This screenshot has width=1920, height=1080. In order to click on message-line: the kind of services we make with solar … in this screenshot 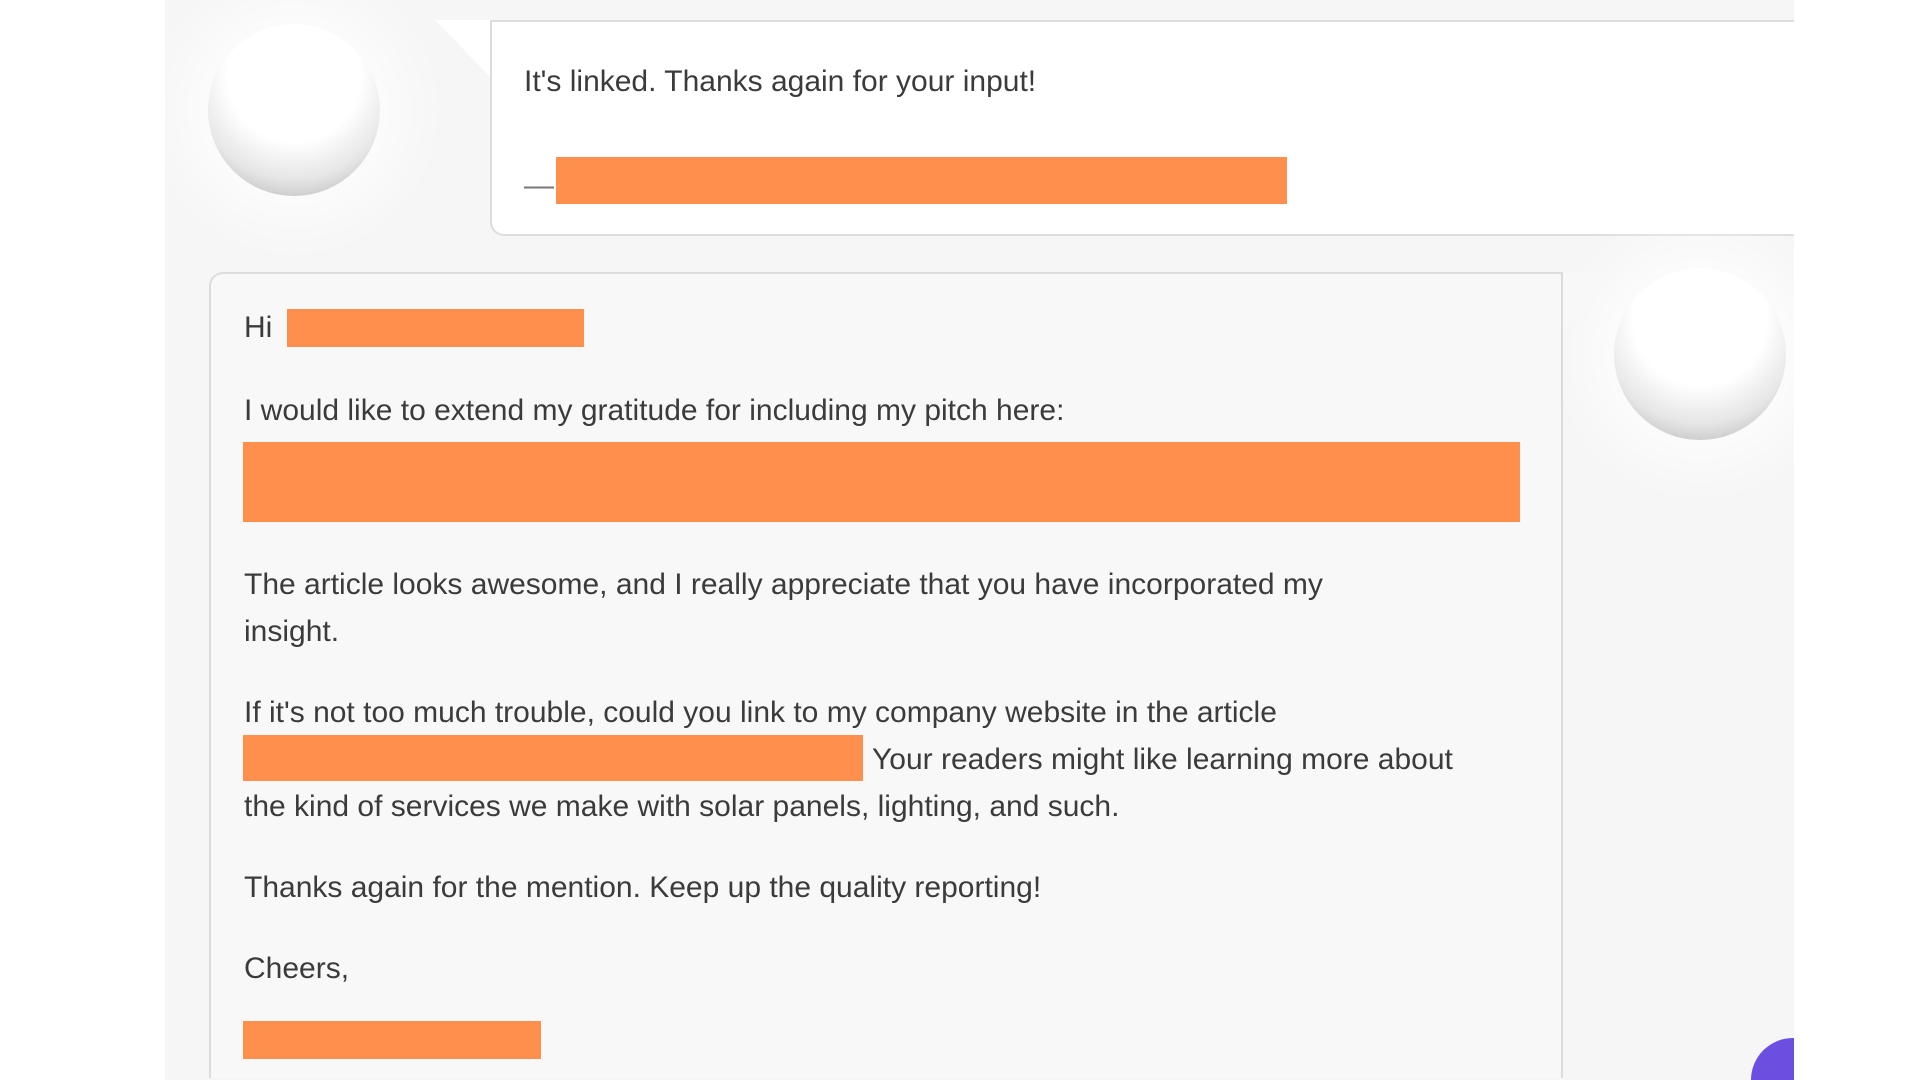, I will do `click(682, 806)`.